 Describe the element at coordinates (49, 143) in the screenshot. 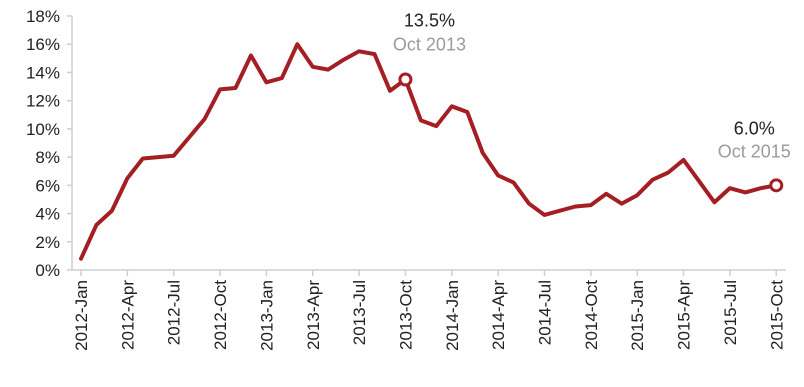

I see `y-axis-ticks: 0% 2% 4% 6% 8% 10% 12% 14% 16% 18%` at that location.